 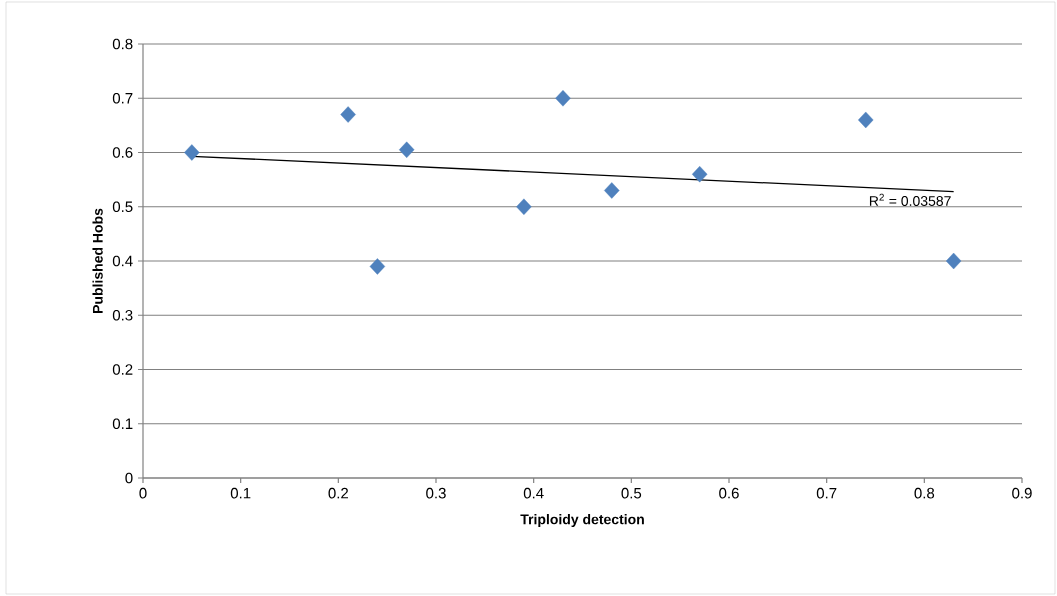 What do you see at coordinates (533, 493) in the screenshot?
I see `x-tick-label: 0.4` at bounding box center [533, 493].